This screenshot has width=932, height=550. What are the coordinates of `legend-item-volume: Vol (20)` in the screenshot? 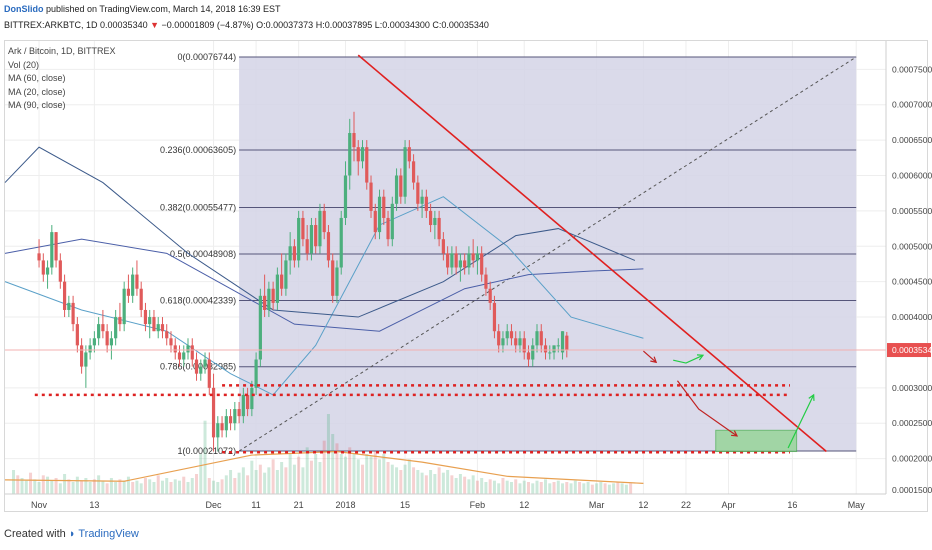 It's located at (24, 64).